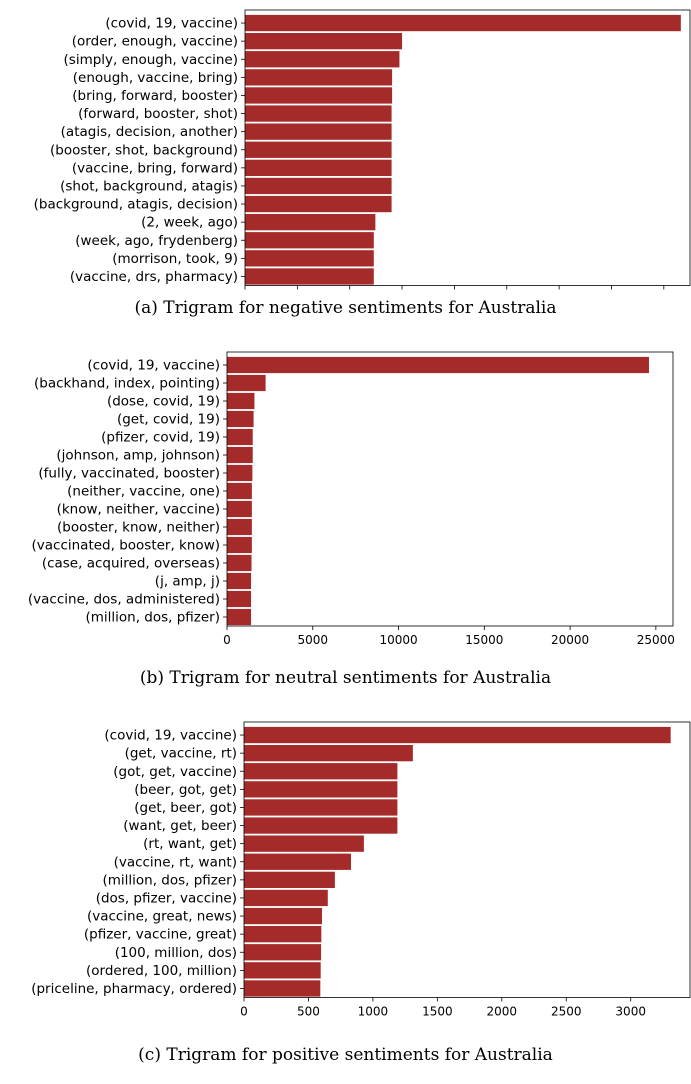 The width and height of the screenshot is (691, 1084). What do you see at coordinates (502, 1012) in the screenshot?
I see `x-tick-label: 2000` at bounding box center [502, 1012].